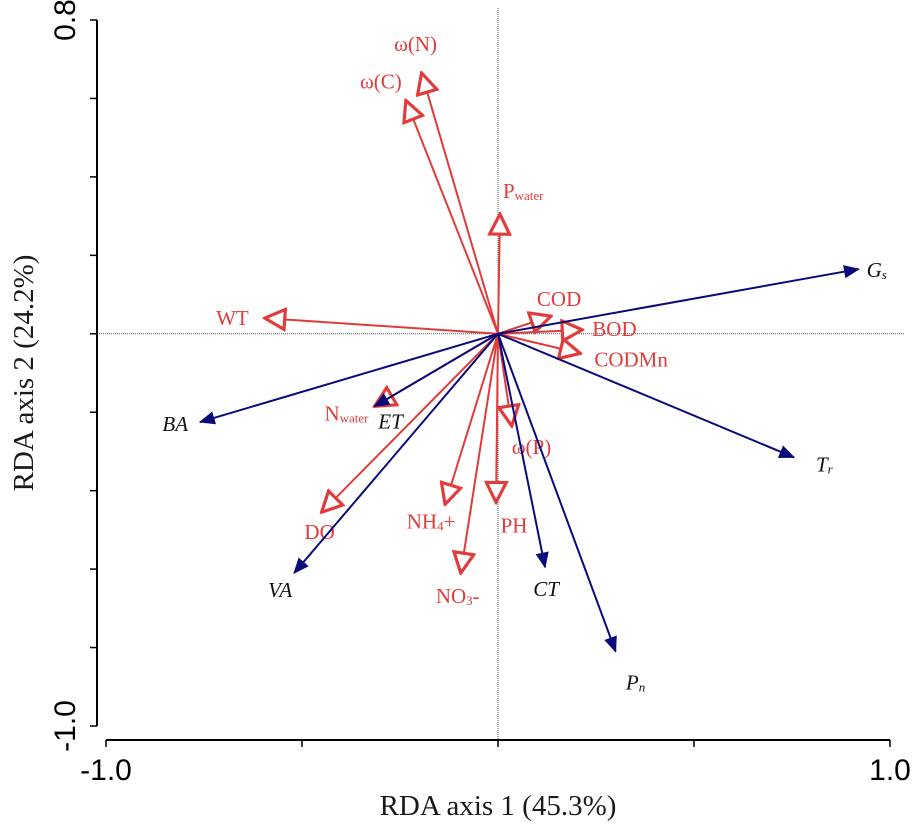 This screenshot has height=831, width=912. I want to click on vector-codmn, so click(538, 343).